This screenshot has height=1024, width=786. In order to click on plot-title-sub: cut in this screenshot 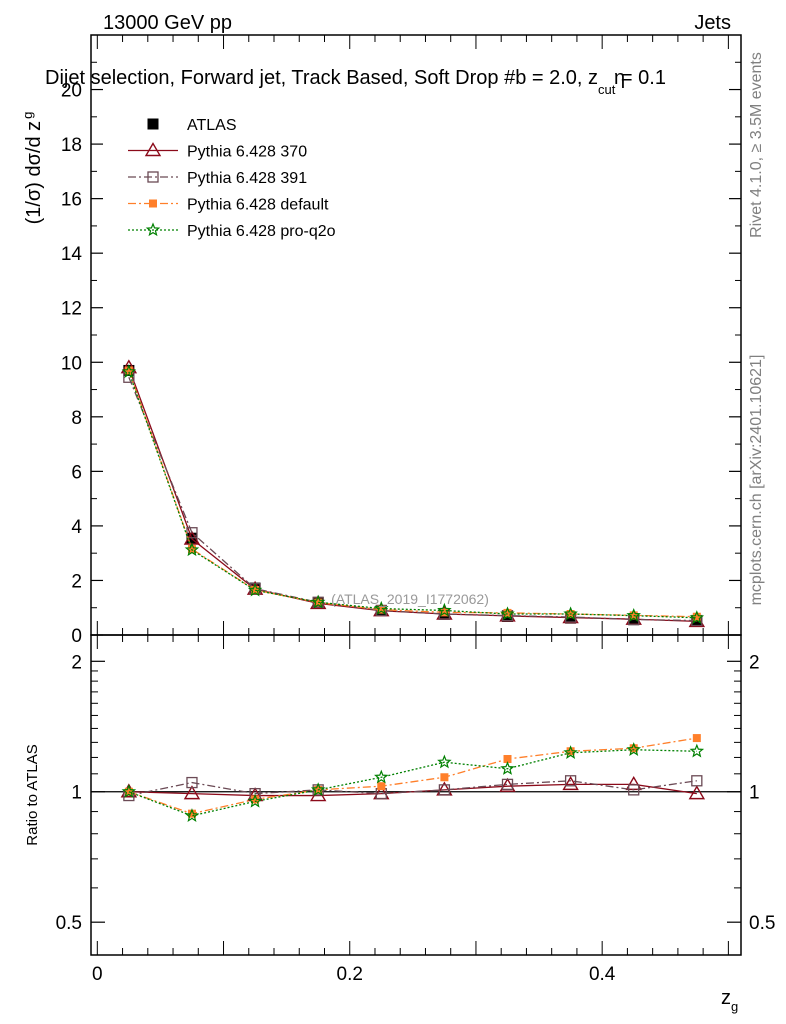, I will do `click(607, 89)`.